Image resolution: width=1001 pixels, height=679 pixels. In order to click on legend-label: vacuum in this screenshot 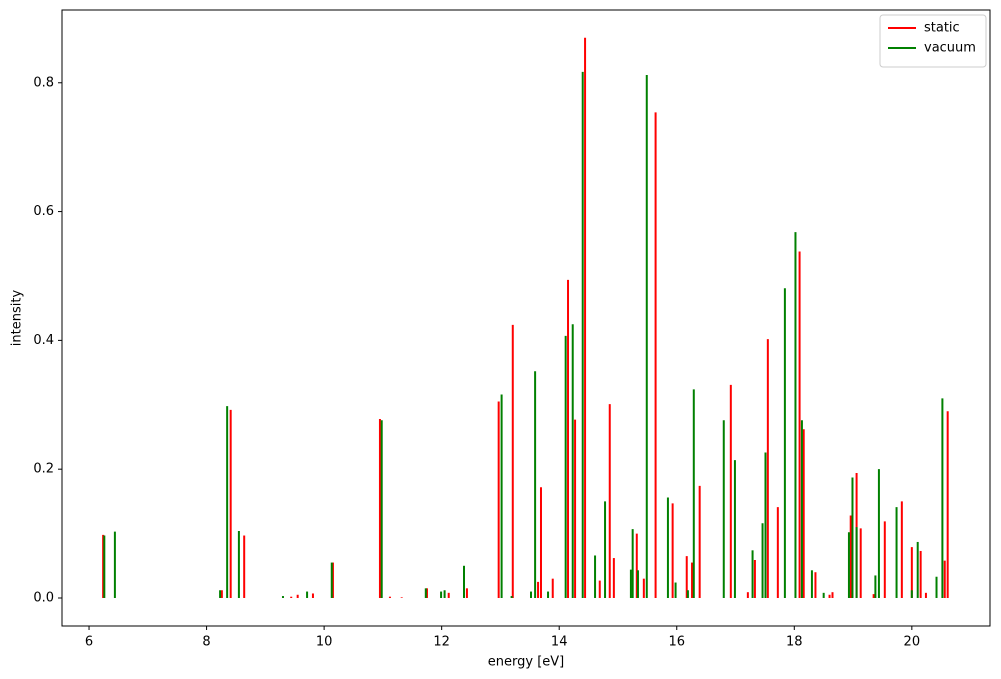, I will do `click(950, 48)`.